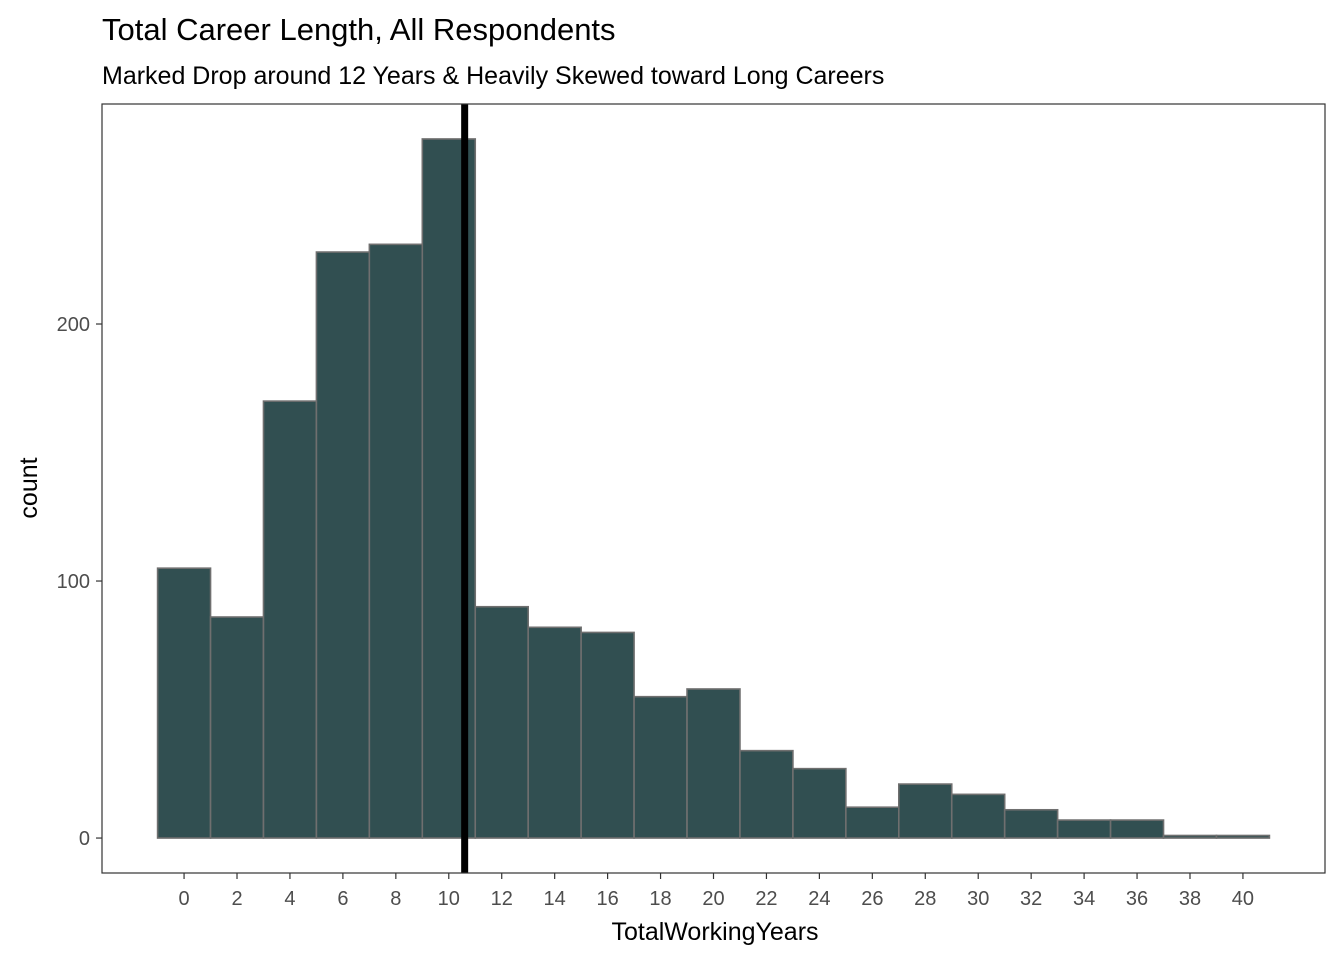 The height and width of the screenshot is (960, 1344). Describe the element at coordinates (607, 899) in the screenshot. I see `x-tick-label: 16` at that location.